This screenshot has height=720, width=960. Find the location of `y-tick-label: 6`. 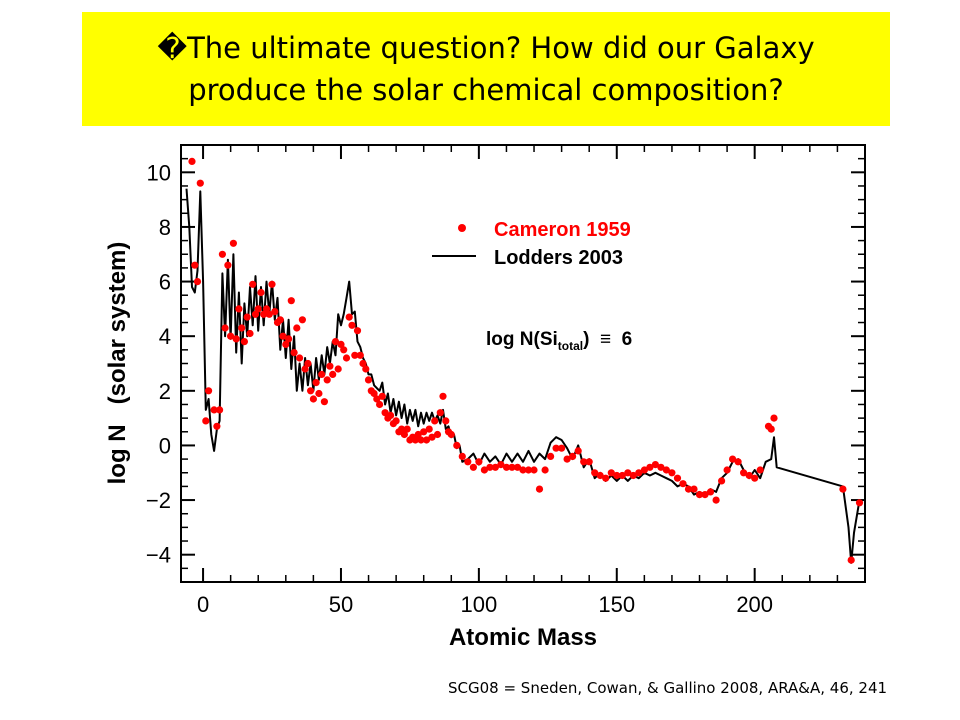

y-tick-label: 6 is located at coordinates (165, 282).